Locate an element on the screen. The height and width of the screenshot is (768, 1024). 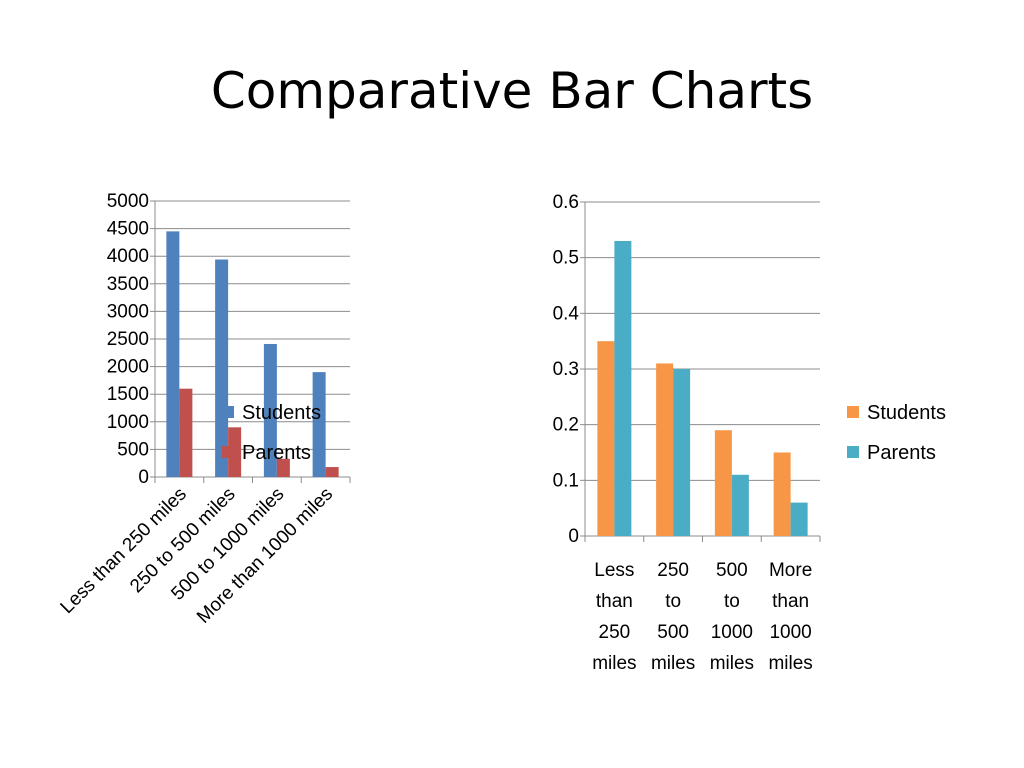
y-tick-label: 0.5 is located at coordinates (566, 258).